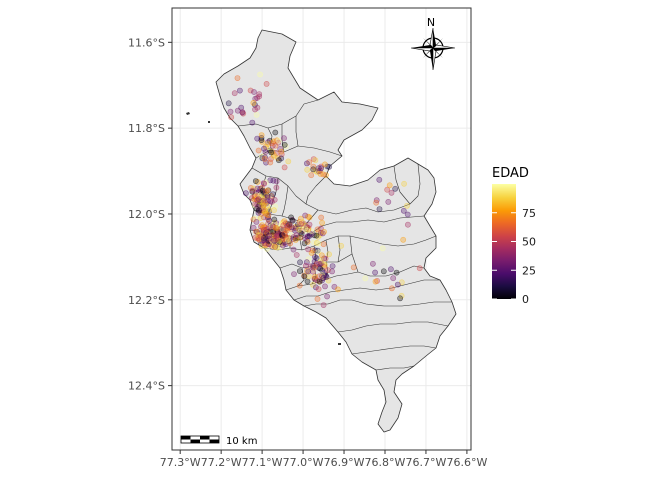 This screenshot has width=672, height=480. What do you see at coordinates (146, 128) in the screenshot?
I see `y-tick-label: 11.8°S` at bounding box center [146, 128].